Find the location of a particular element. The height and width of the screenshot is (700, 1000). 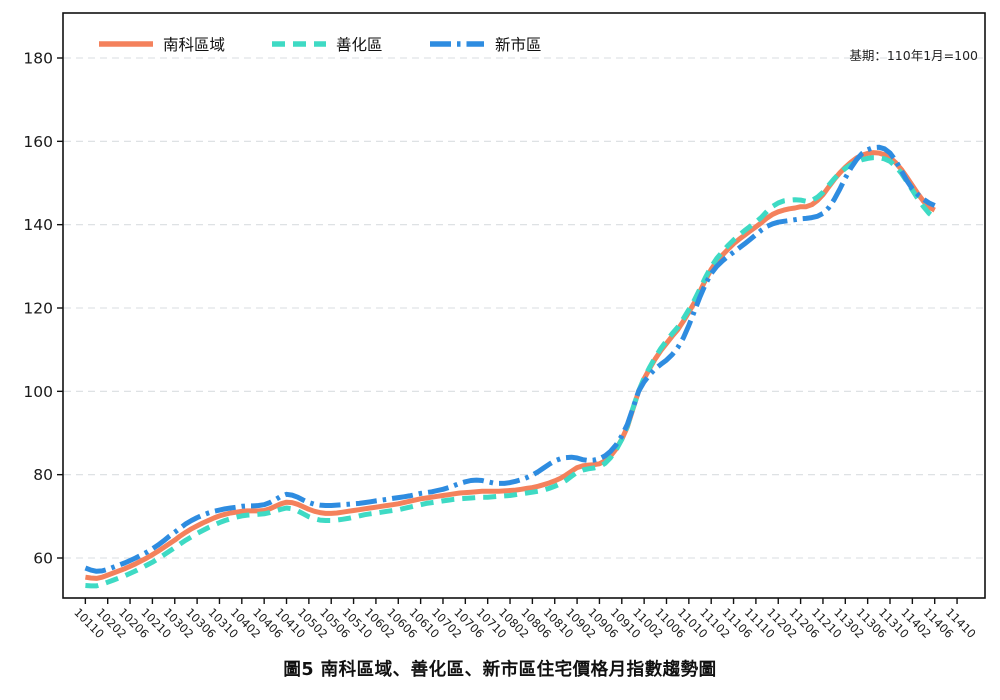

legend-label: 善化區 is located at coordinates (359, 45).